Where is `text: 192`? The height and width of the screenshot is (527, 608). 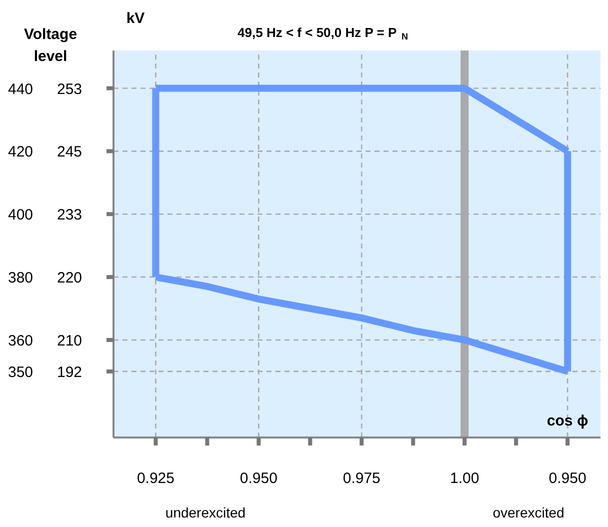
text: 192 is located at coordinates (69, 372).